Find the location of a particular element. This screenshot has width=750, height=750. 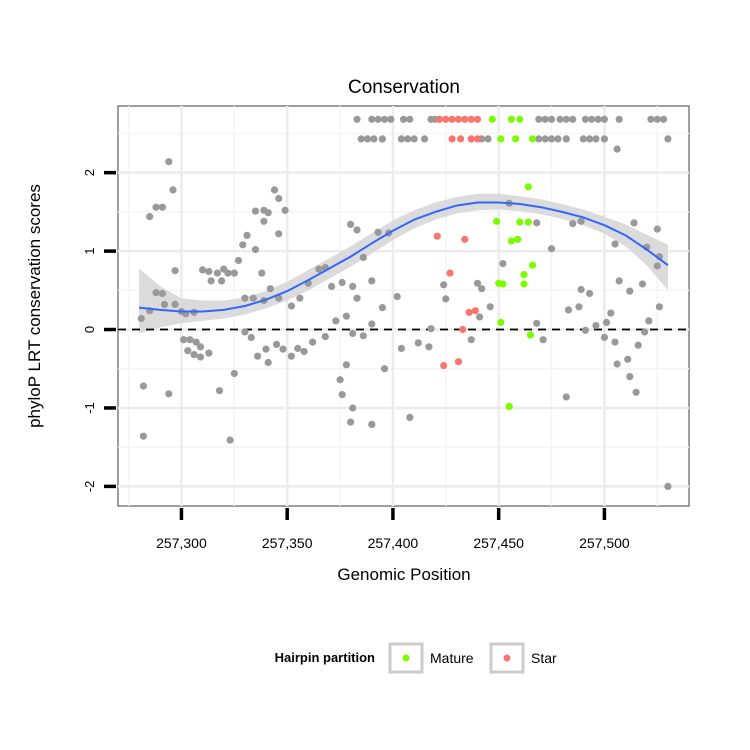

points-partition-layer is located at coordinates (485, 262).